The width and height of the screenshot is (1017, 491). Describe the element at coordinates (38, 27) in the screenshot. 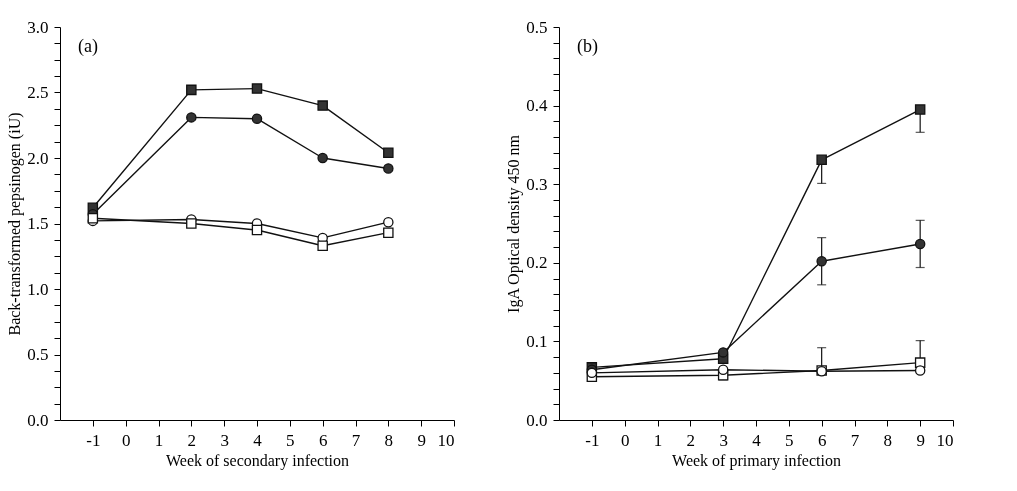

I see `y-tick-label: 3.0` at that location.